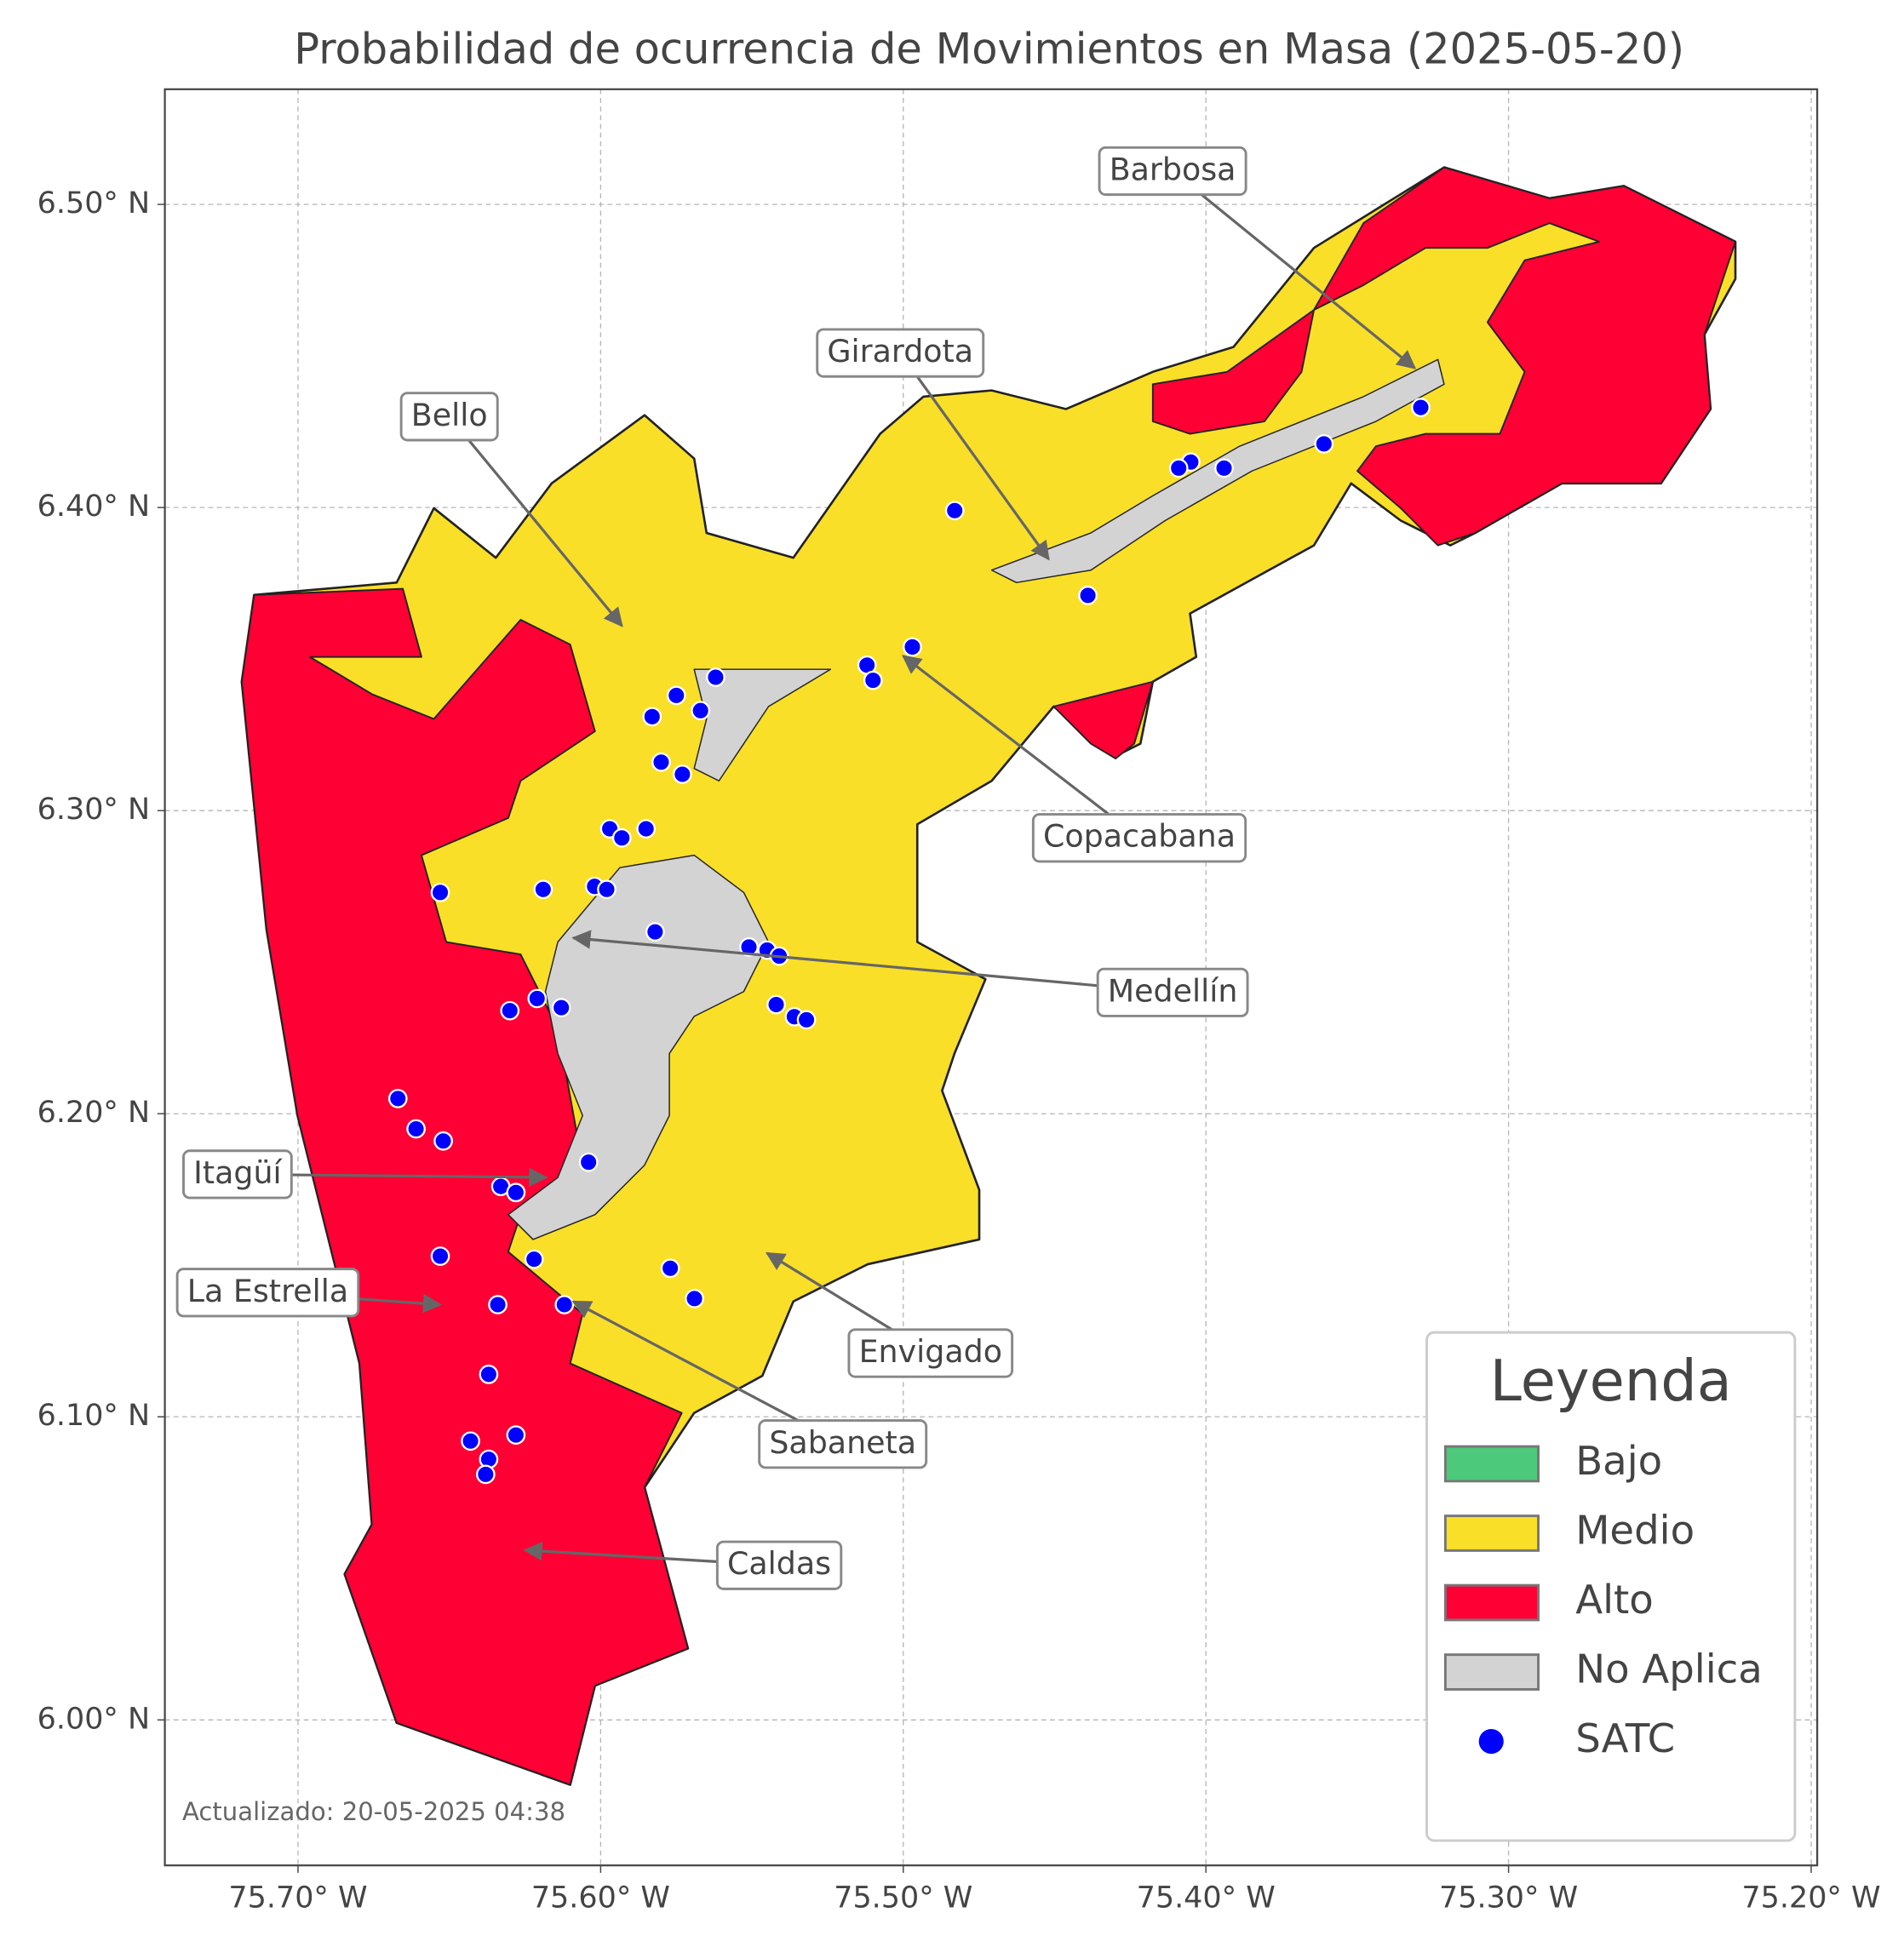 The height and width of the screenshot is (1941, 1904). I want to click on x-tick-label: 75.70° W, so click(297, 1898).